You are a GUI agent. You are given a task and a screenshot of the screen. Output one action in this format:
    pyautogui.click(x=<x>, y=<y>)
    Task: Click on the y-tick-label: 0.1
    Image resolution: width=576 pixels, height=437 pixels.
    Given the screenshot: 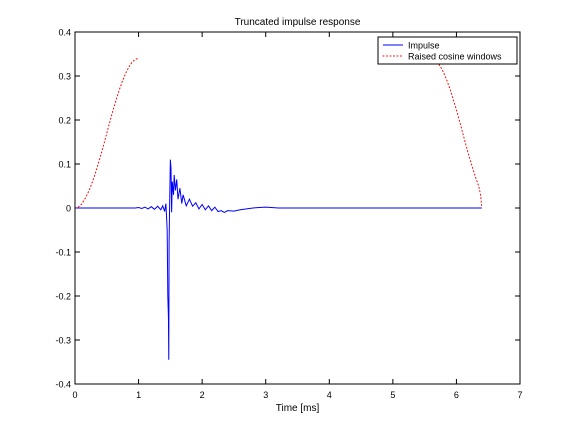 What is the action you would take?
    pyautogui.click(x=64, y=165)
    